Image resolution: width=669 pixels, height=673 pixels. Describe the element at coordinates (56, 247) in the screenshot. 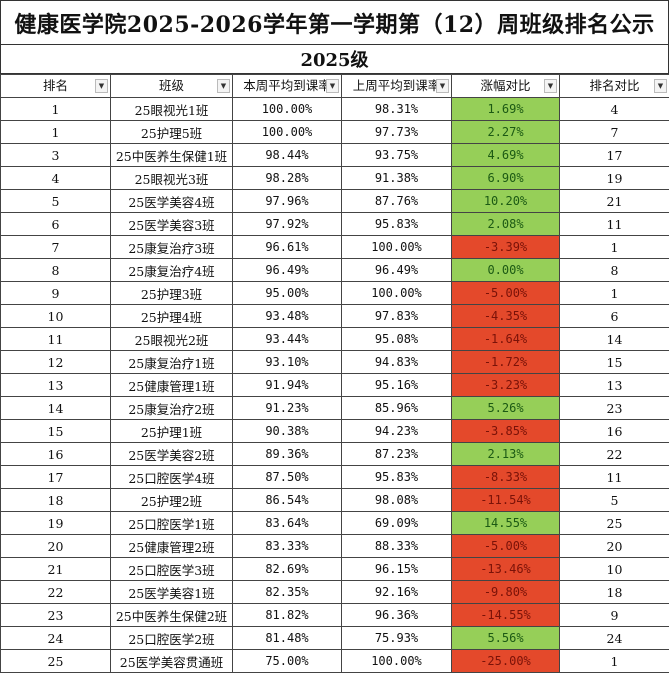

I see `rank-cell: 7` at that location.